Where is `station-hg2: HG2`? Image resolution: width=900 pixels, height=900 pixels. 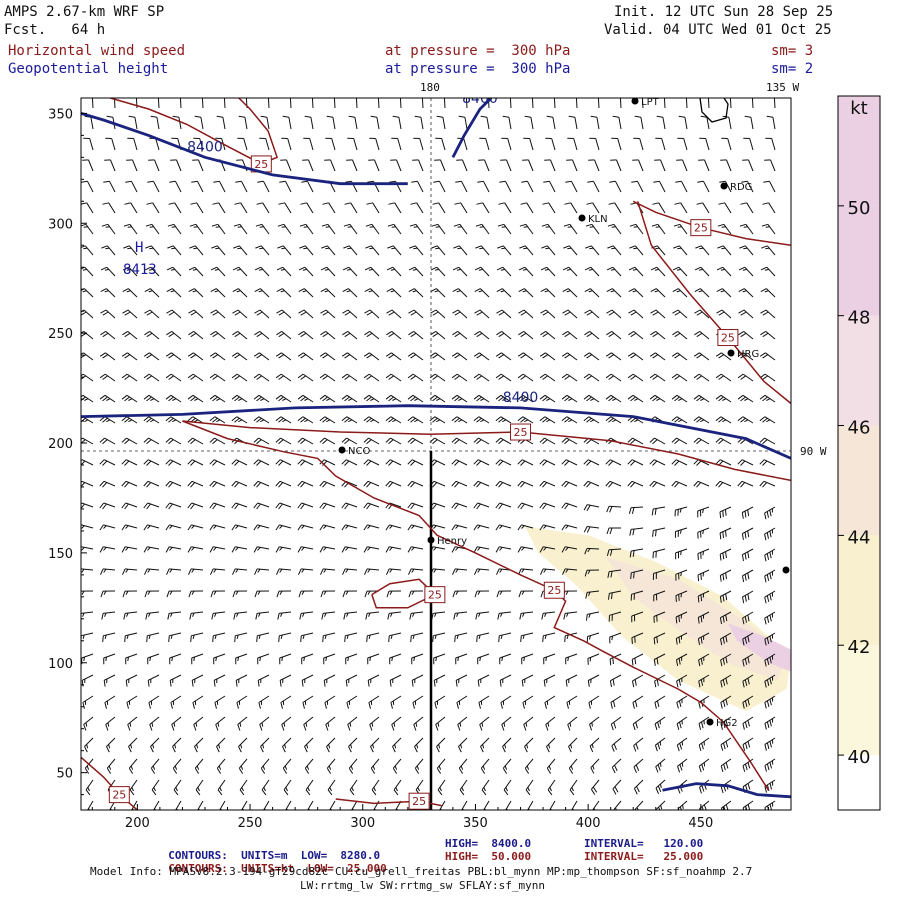
station-hg2: HG2 is located at coordinates (722, 723).